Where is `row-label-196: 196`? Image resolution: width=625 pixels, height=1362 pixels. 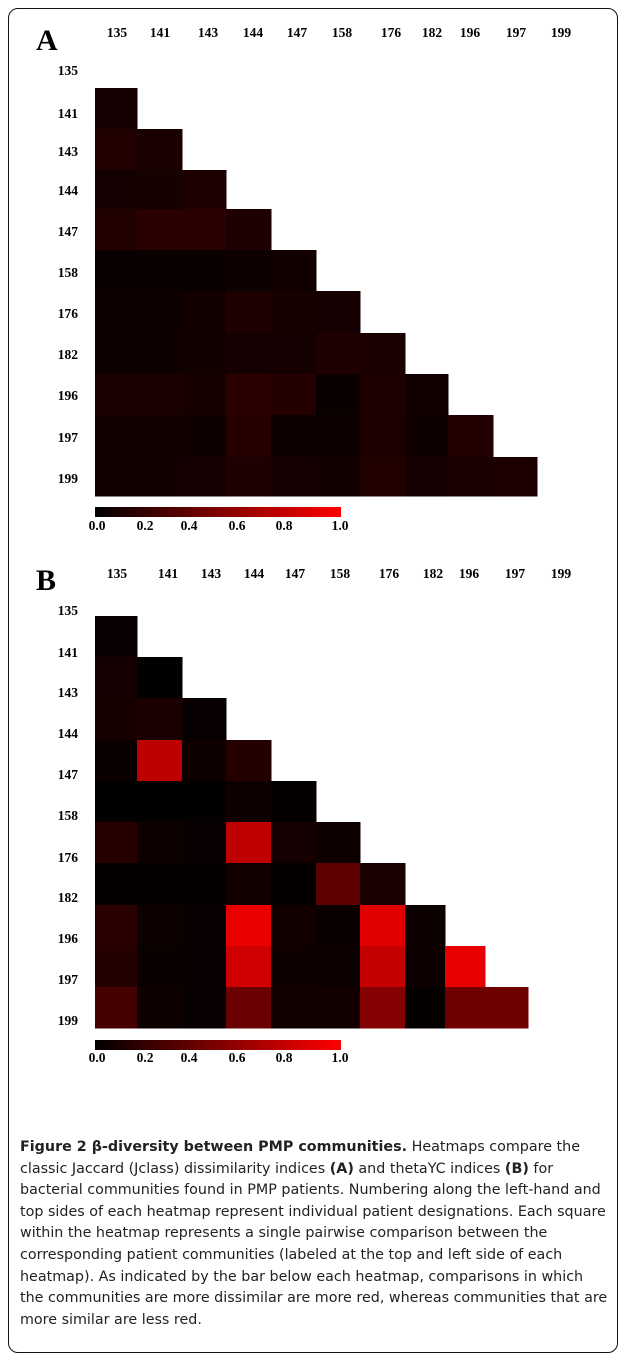
row-label-196: 196 is located at coordinates (68, 938).